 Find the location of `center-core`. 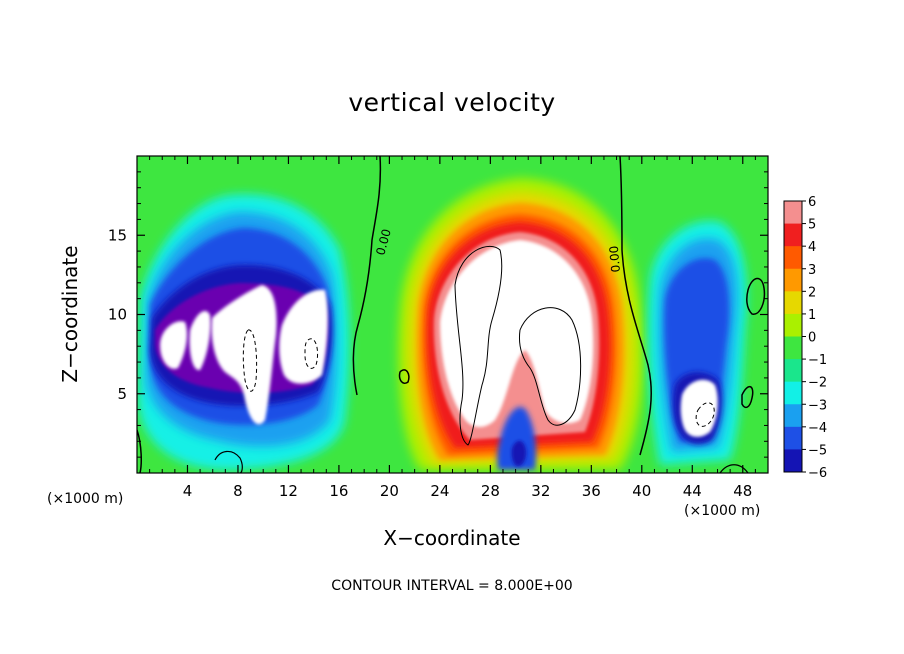

center-core is located at coordinates (517, 333).